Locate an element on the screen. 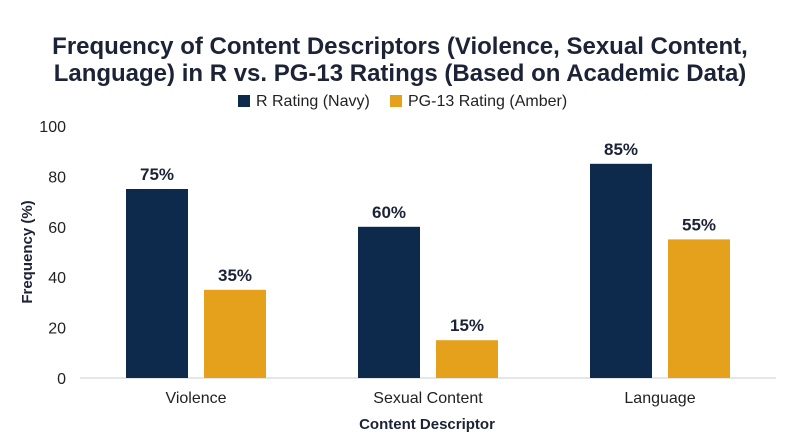  data-label: 55% is located at coordinates (699, 224).